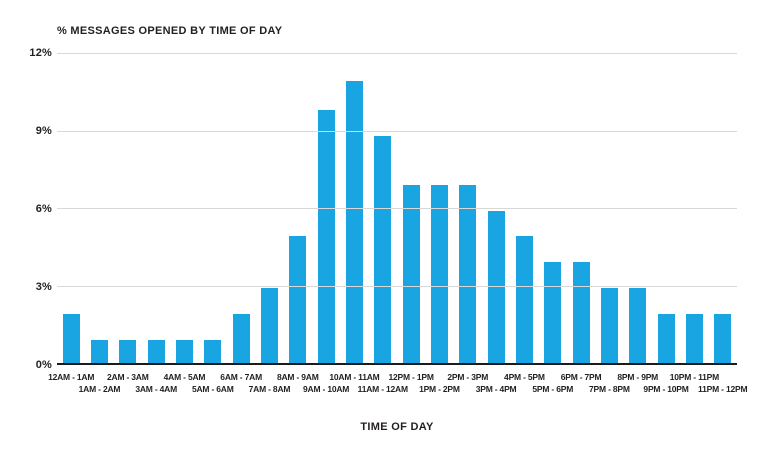  What do you see at coordinates (694, 377) in the screenshot?
I see `x-tick-label: 10PM - 11PM` at bounding box center [694, 377].